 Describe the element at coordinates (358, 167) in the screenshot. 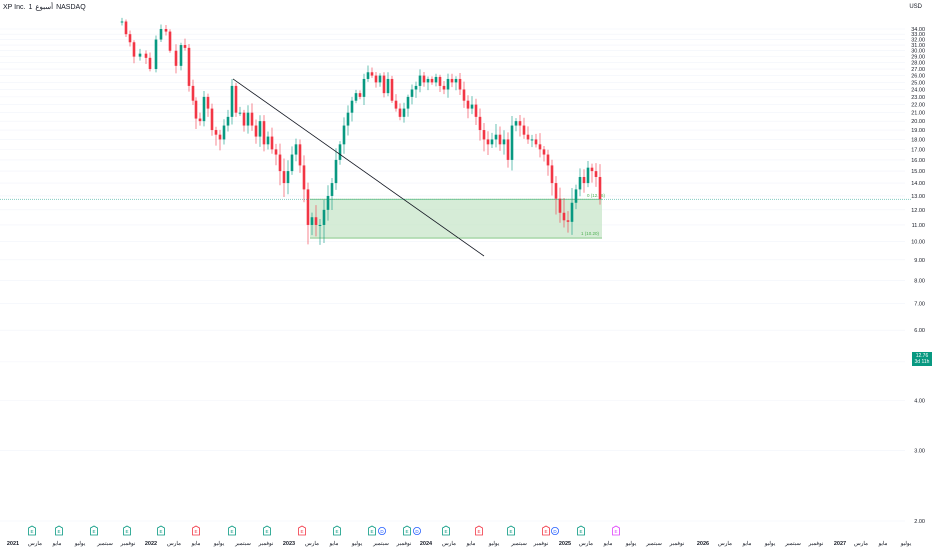

I see `trendline` at that location.